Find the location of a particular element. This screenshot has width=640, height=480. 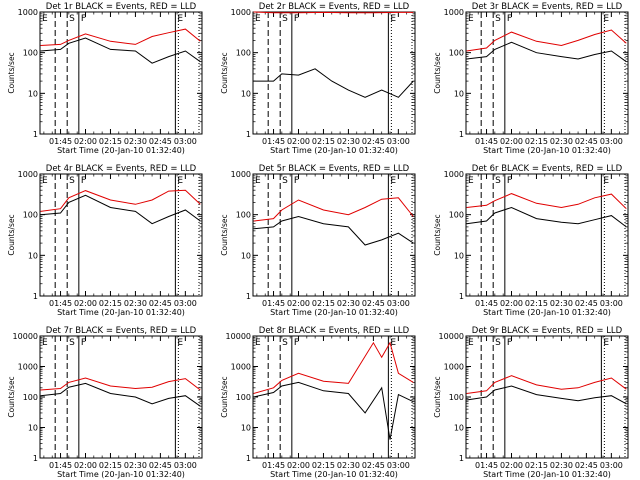

chart-title: Det 3r BLACK = Events, RED = LLD is located at coordinates (547, 7).